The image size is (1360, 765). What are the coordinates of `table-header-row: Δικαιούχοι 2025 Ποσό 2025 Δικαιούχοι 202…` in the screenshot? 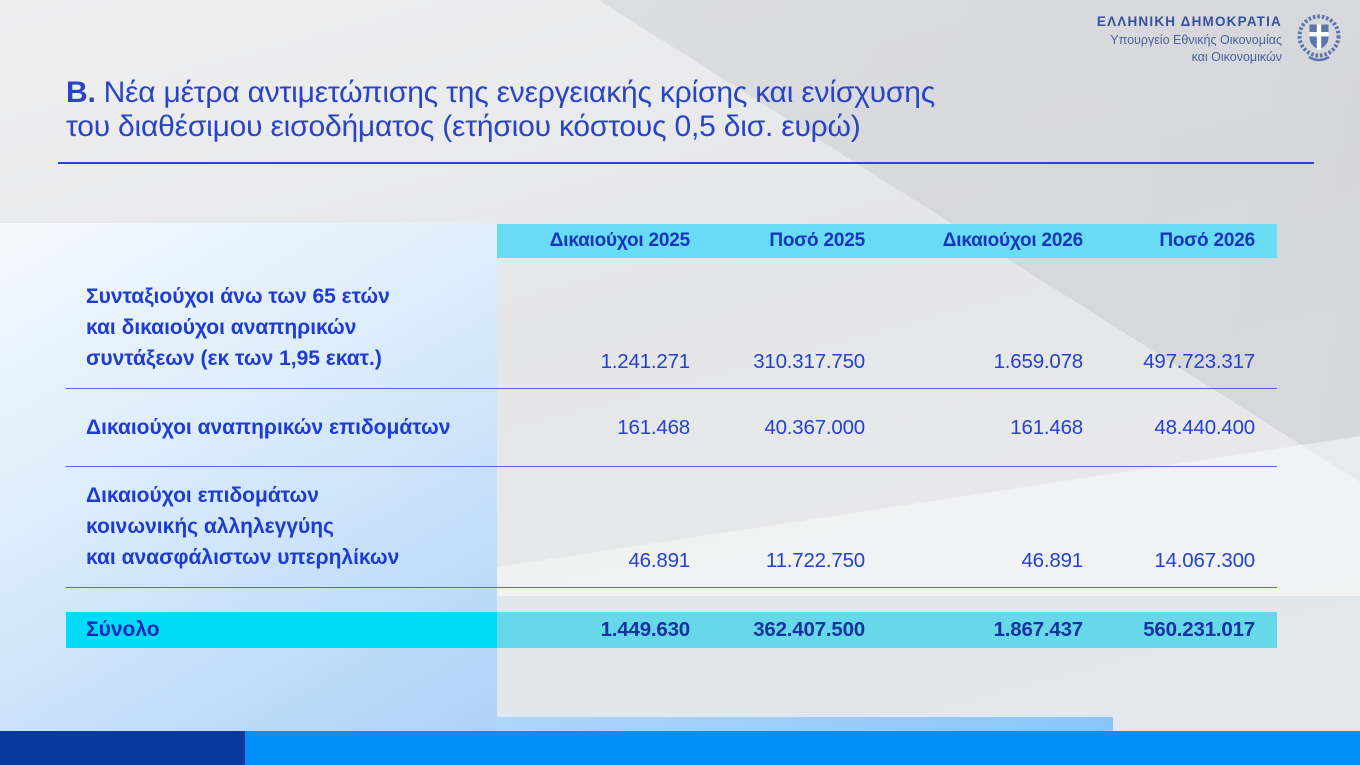 It's located at (887, 241).